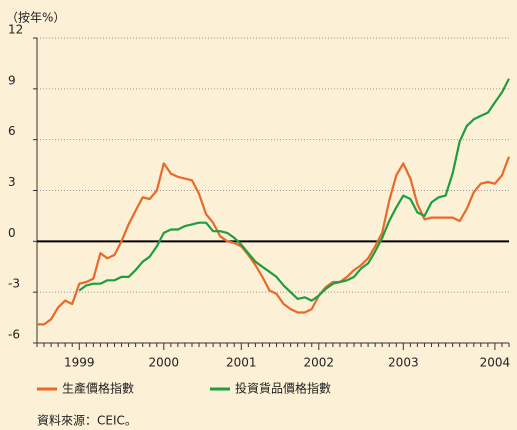 This screenshot has height=430, width=517. Describe the element at coordinates (14, 284) in the screenshot. I see `y-tick-label: -3` at that location.